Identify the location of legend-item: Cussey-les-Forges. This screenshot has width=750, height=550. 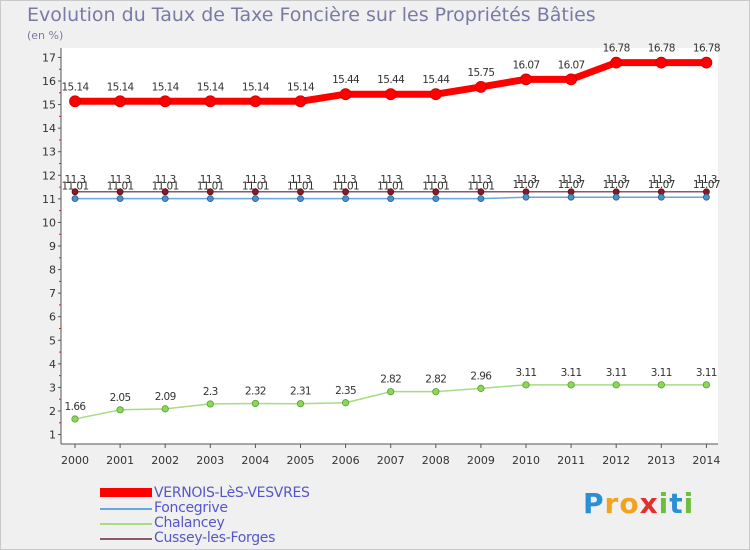
(230, 538).